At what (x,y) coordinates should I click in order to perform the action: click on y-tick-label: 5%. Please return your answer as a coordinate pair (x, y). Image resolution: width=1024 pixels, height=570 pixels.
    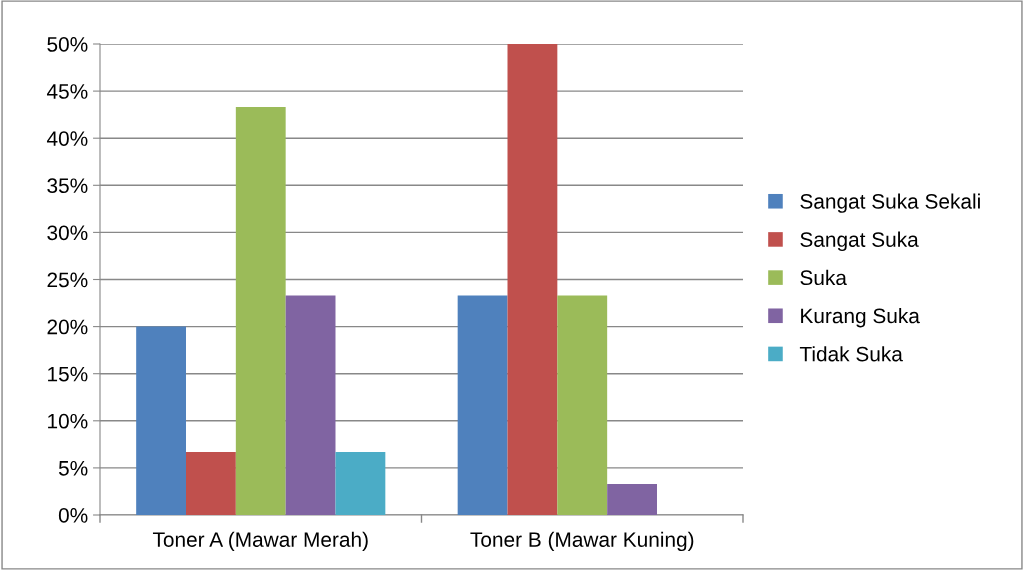
    Looking at the image, I should click on (73, 468).